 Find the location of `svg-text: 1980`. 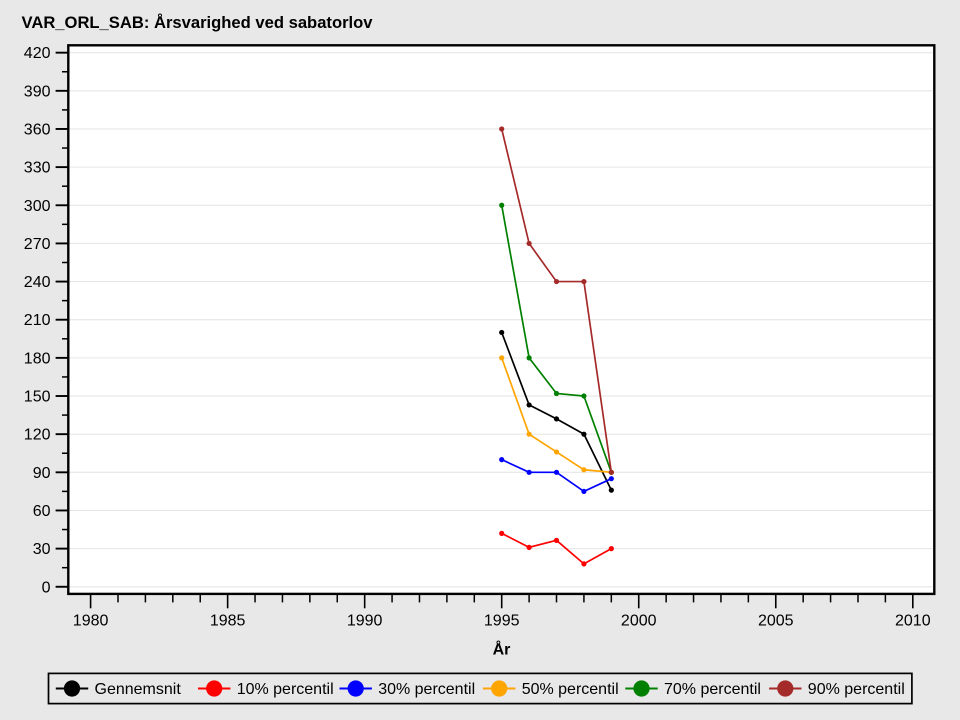

svg-text: 1980 is located at coordinates (91, 621).